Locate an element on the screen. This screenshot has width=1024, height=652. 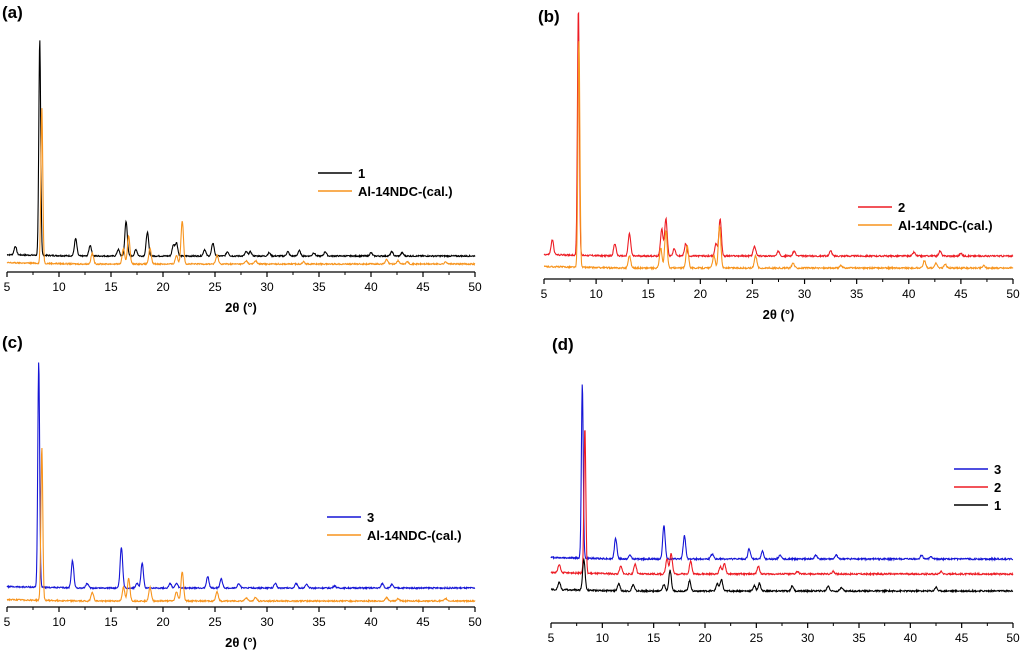
panel-d-x-tick-label: 50 is located at coordinates (1013, 638).